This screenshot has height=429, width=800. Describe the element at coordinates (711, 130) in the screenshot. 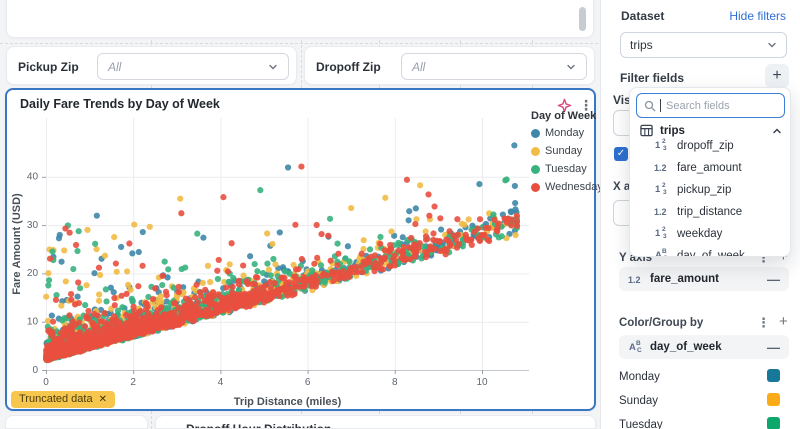

I see `dataset-group-row: trips` at that location.